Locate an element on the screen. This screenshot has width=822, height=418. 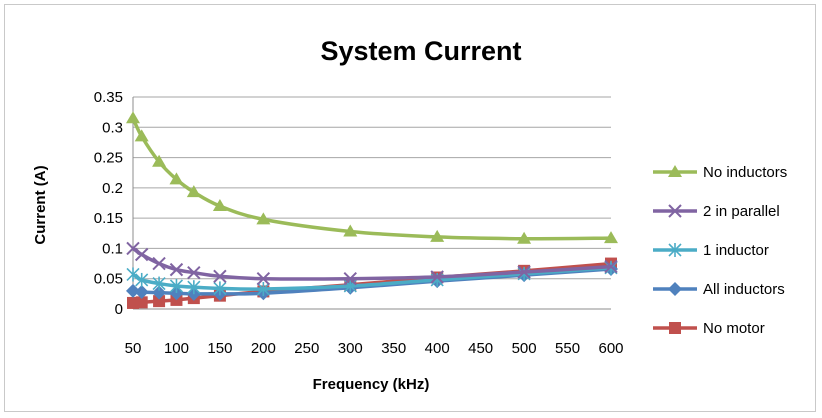
legend-label: 1 inductor is located at coordinates (736, 250).